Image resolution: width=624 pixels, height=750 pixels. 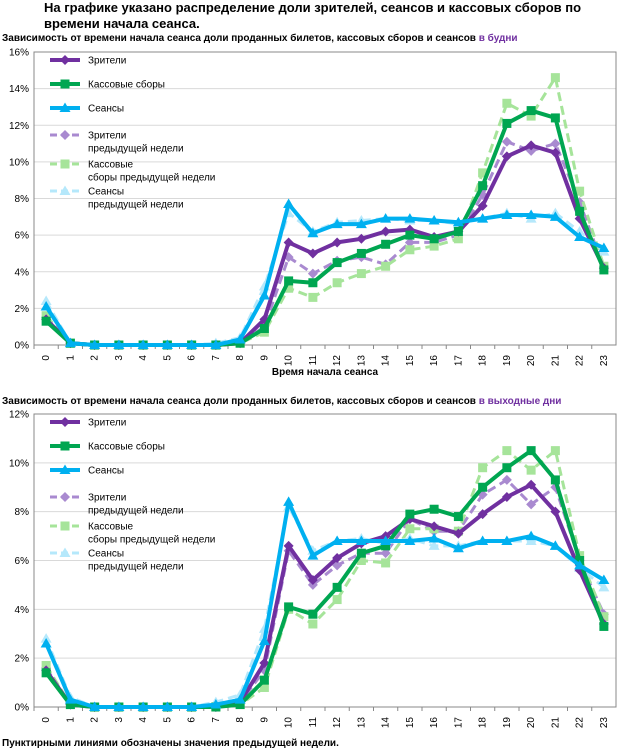 I want to click on weekdays-legend-label-revenue_prev: Кассовые сборы предыдущей недели, so click(x=151, y=172).